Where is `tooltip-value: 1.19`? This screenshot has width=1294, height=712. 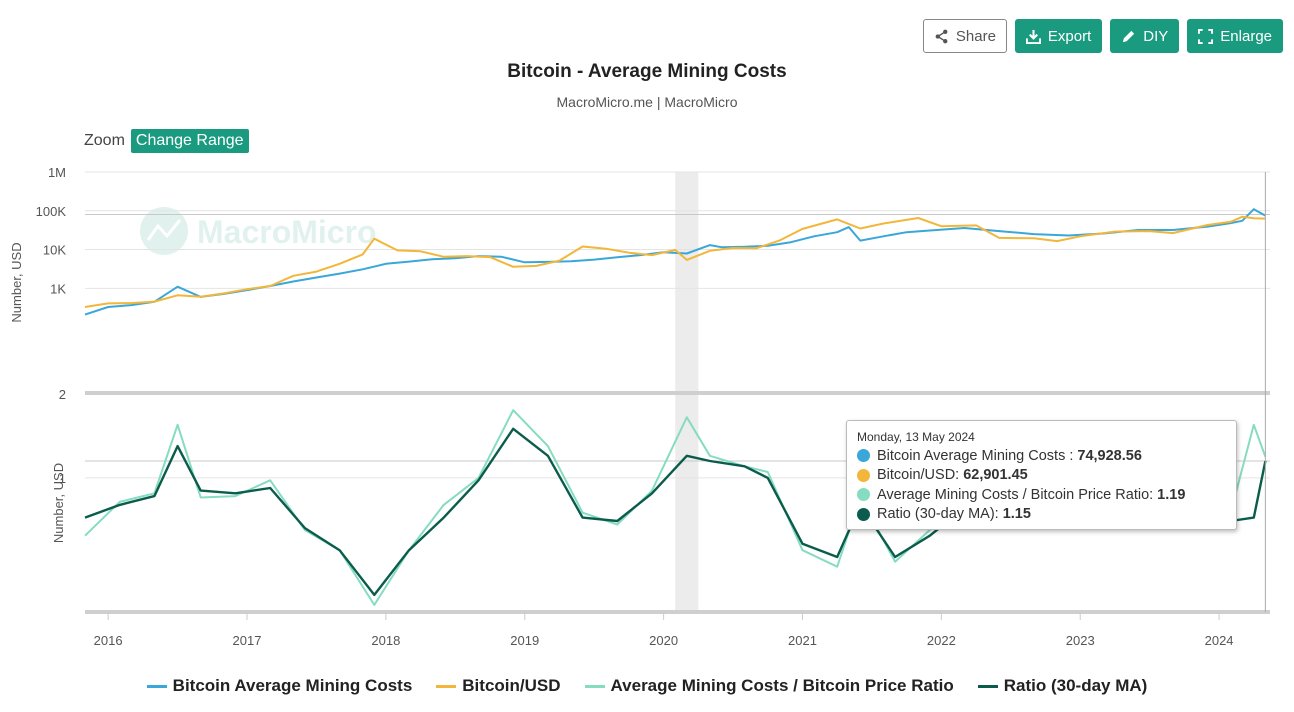
tooltip-value: 1.19 is located at coordinates (1171, 494).